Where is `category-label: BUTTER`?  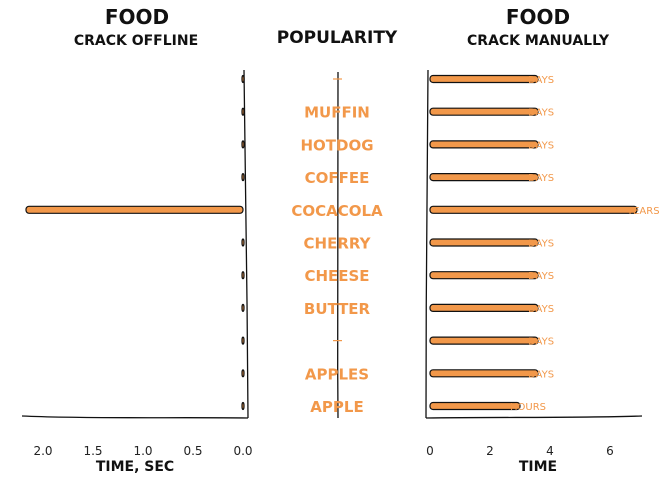 category-label: BUTTER is located at coordinates (337, 309).